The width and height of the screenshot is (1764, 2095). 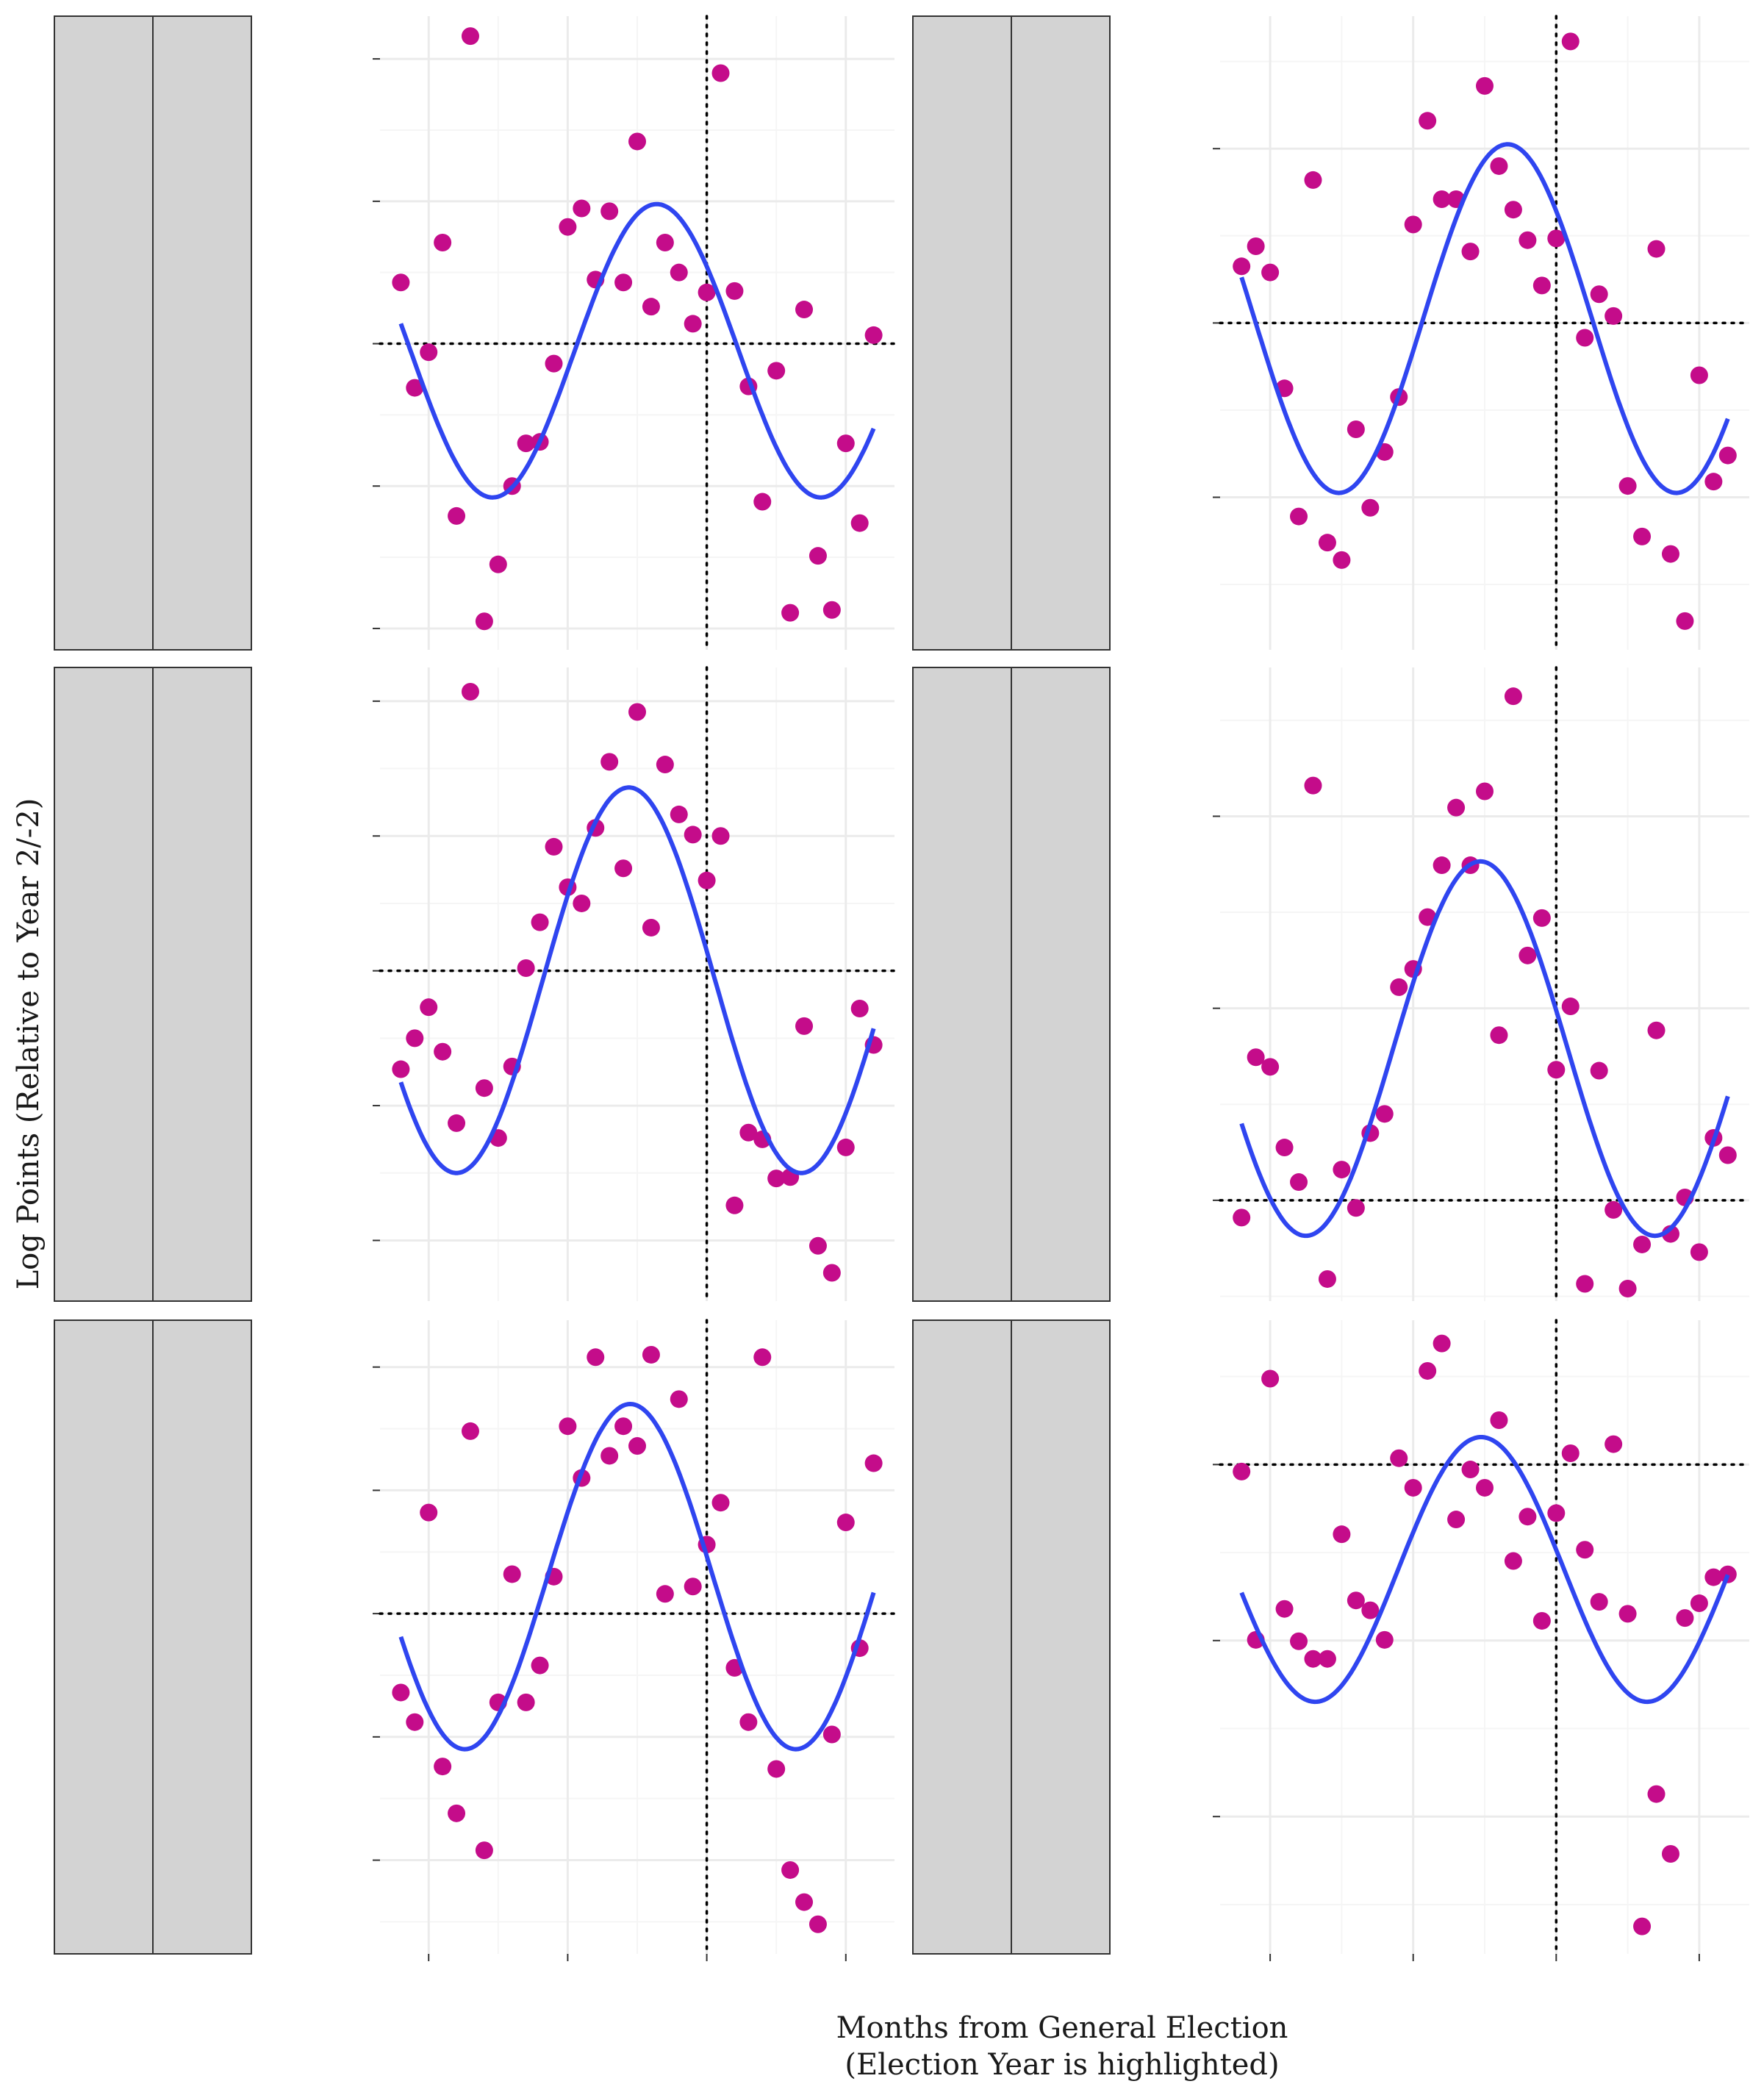 I want to click on strip-violent-admissions-crime, so click(x=104, y=1637).